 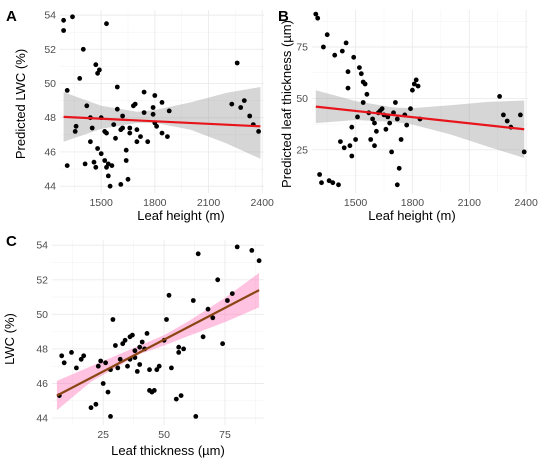 I want to click on panel-b-y-tick-label: 75, so click(x=302, y=48).